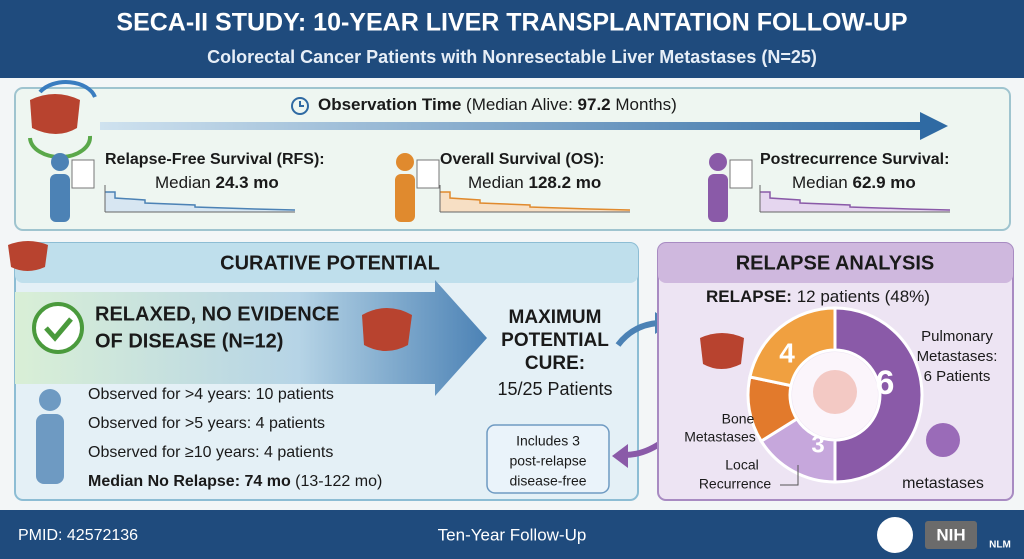 The height and width of the screenshot is (559, 1024). I want to click on timeline-arrow-head, so click(934, 126).